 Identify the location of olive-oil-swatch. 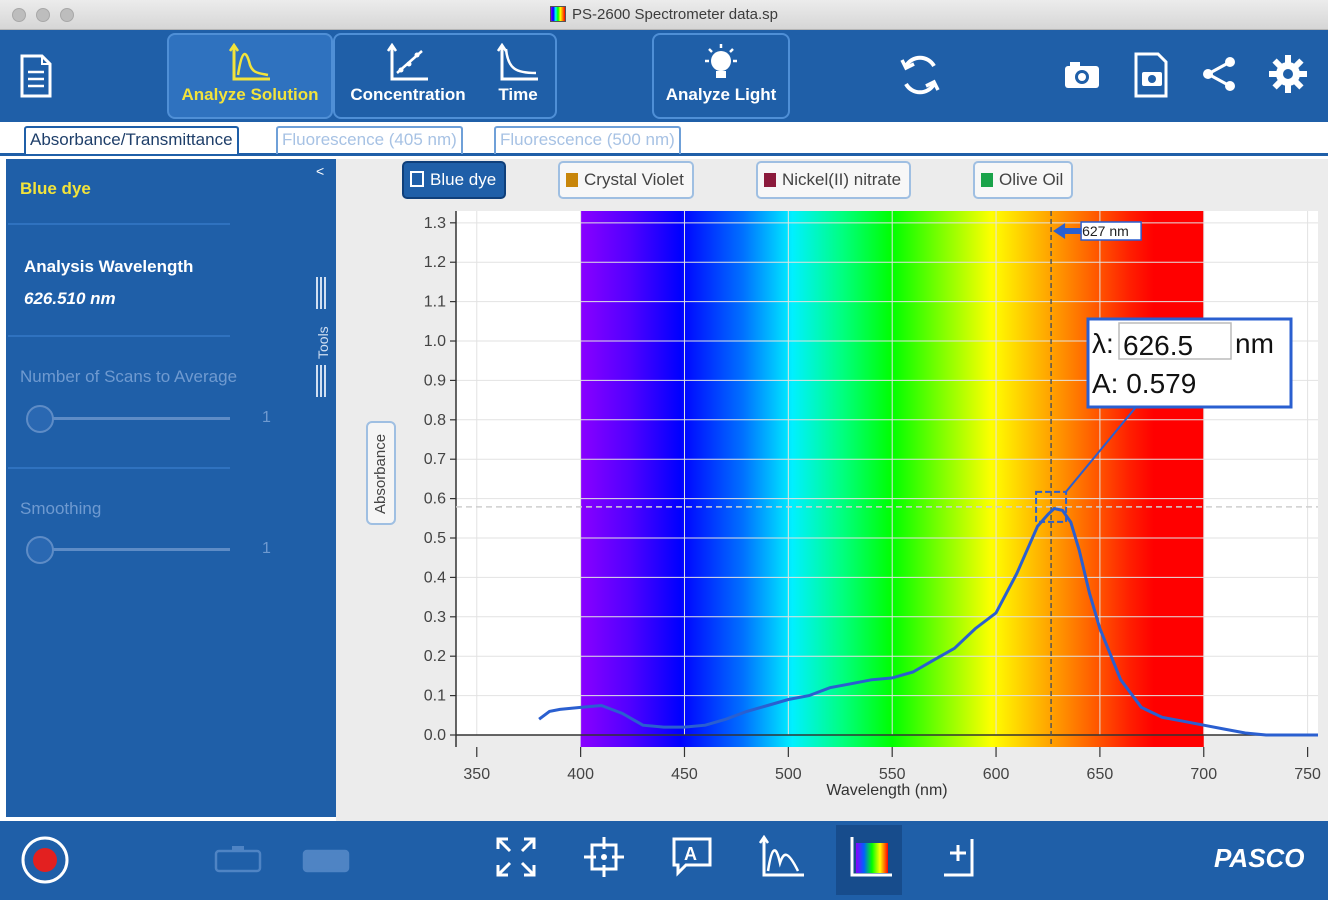
(987, 180).